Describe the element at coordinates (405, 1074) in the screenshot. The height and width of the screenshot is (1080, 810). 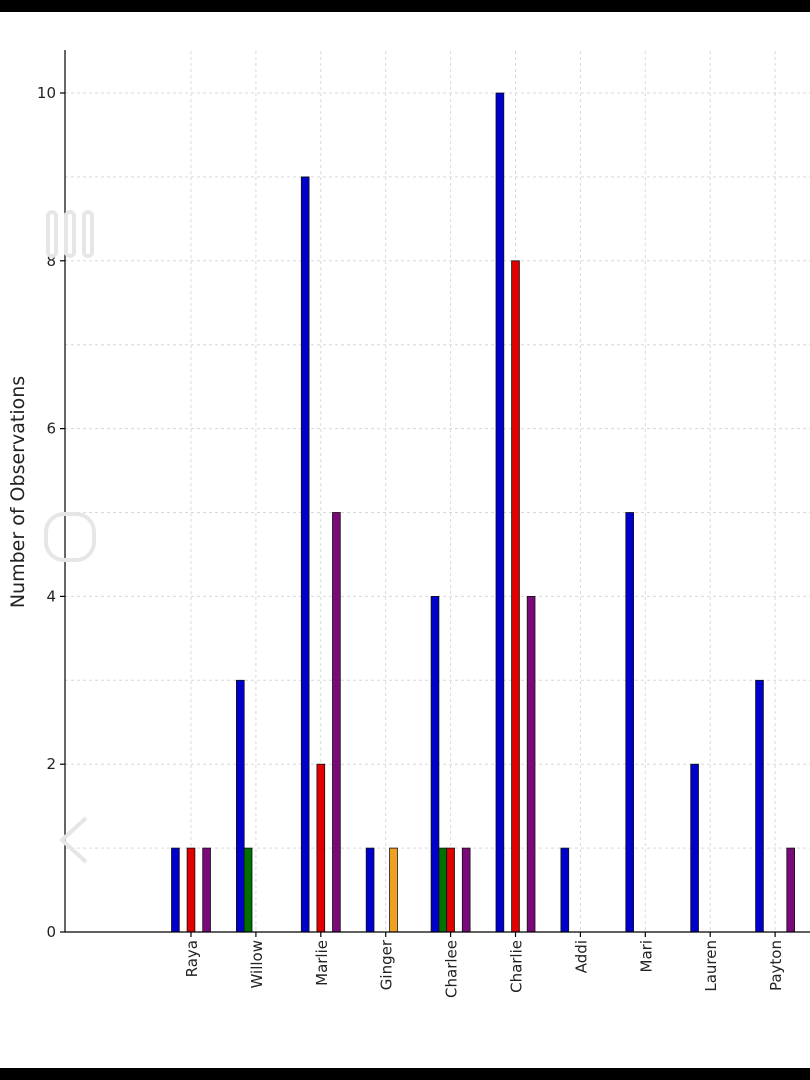
I see `bottom-black-bar` at that location.